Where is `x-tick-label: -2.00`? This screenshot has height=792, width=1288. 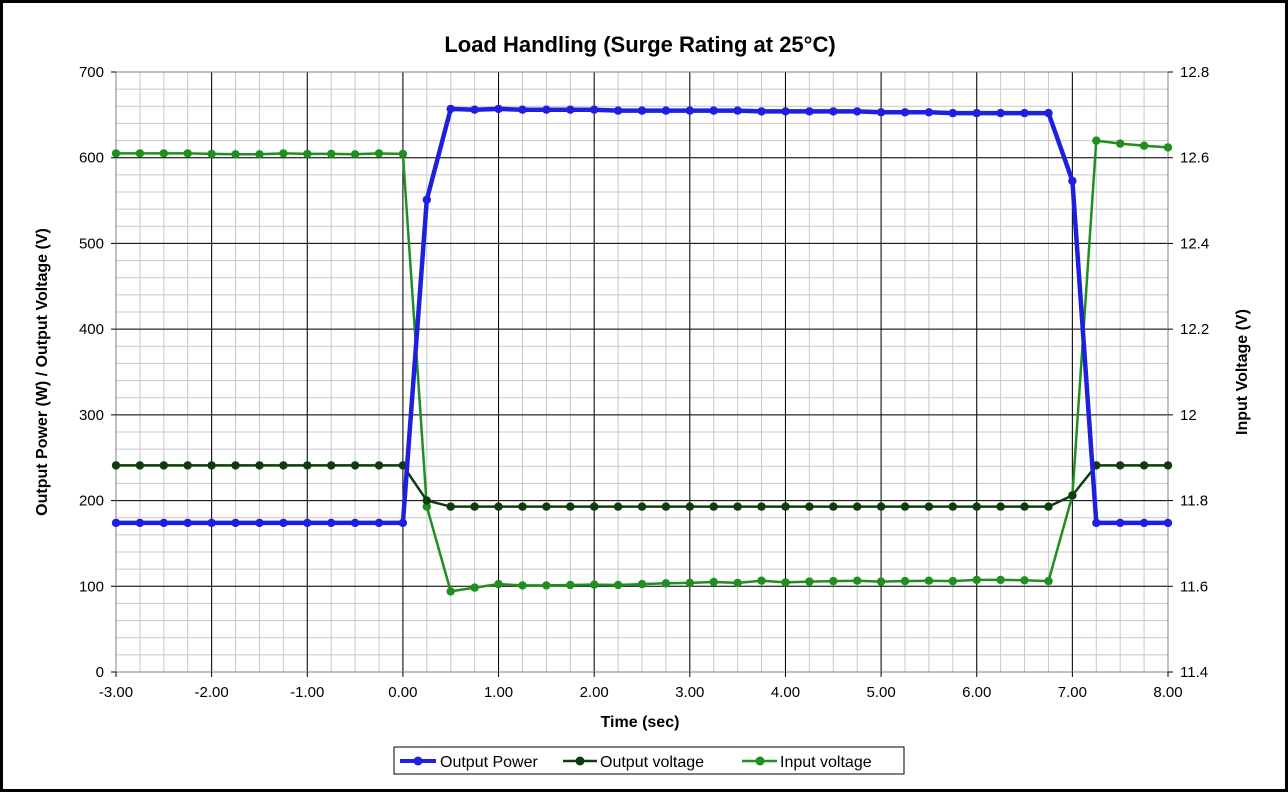 x-tick-label: -2.00 is located at coordinates (212, 692).